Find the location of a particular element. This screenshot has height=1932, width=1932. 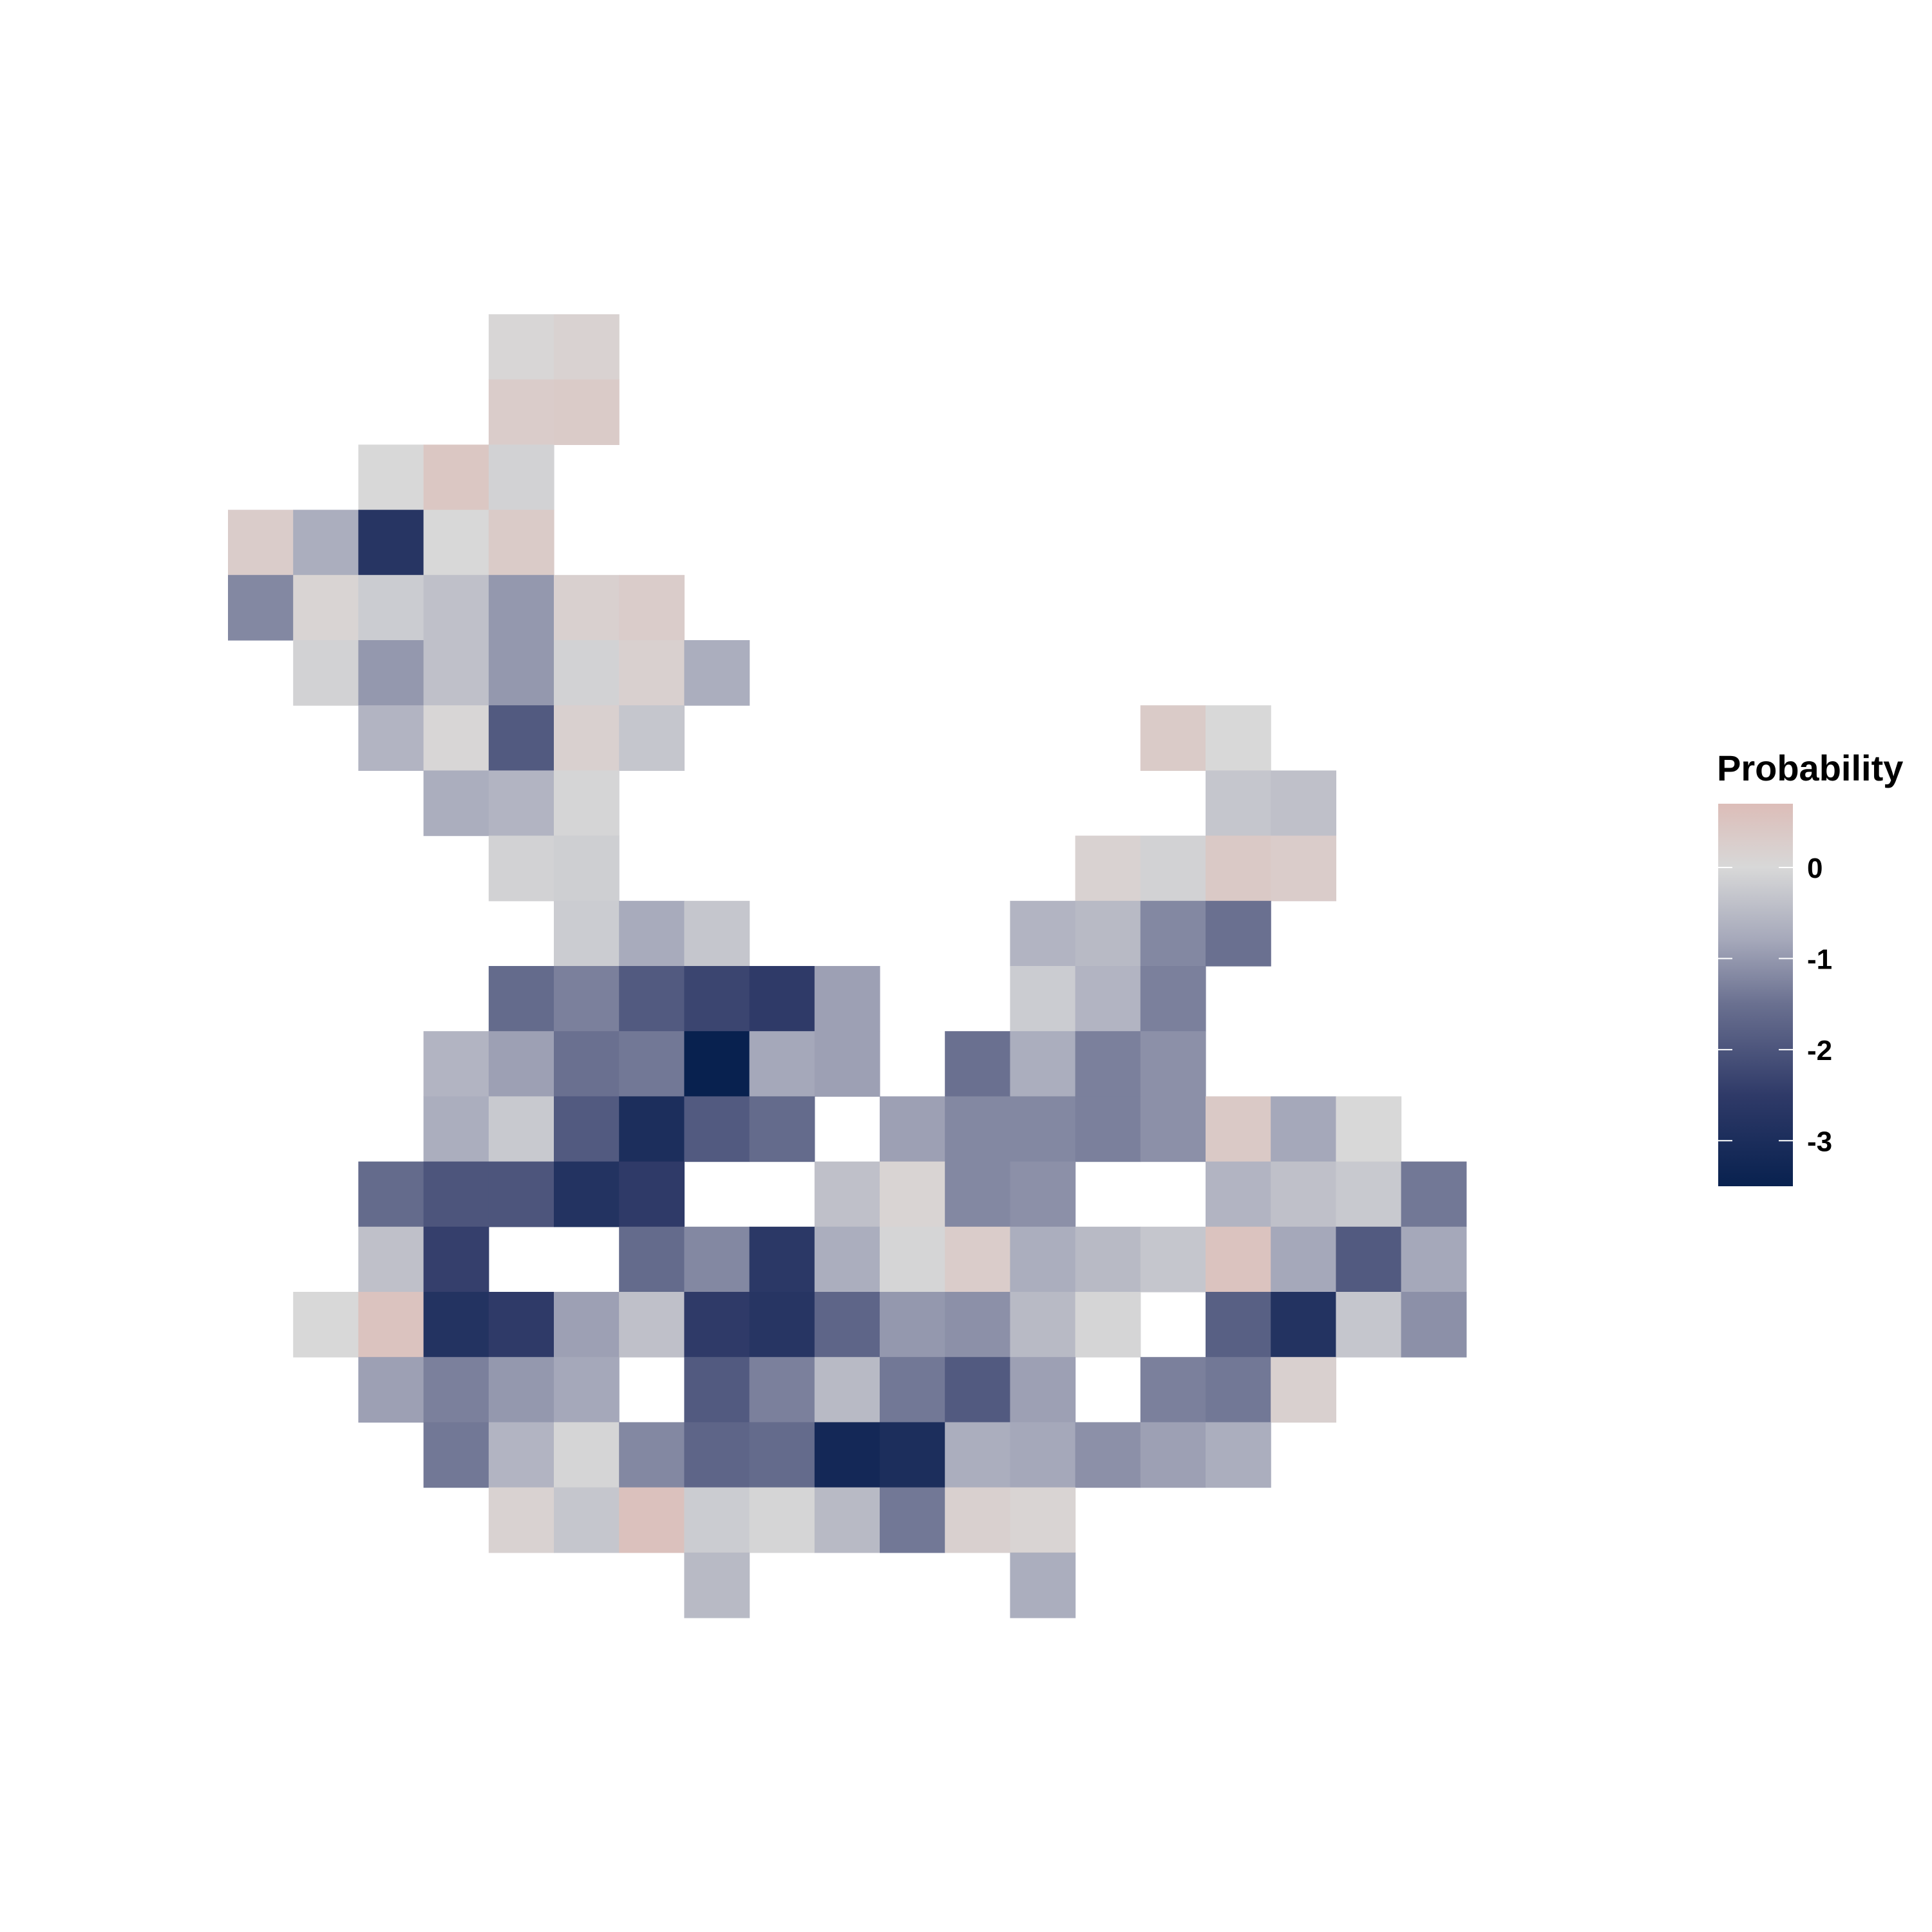

legend-ticks: 0 -1 -2 -3 is located at coordinates (1775, 1005).